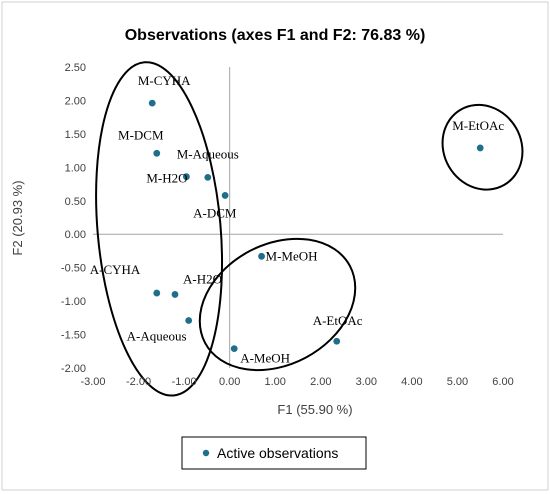 Image resolution: width=550 pixels, height=494 pixels. I want to click on y-tick-label: 1.00, so click(75, 168).